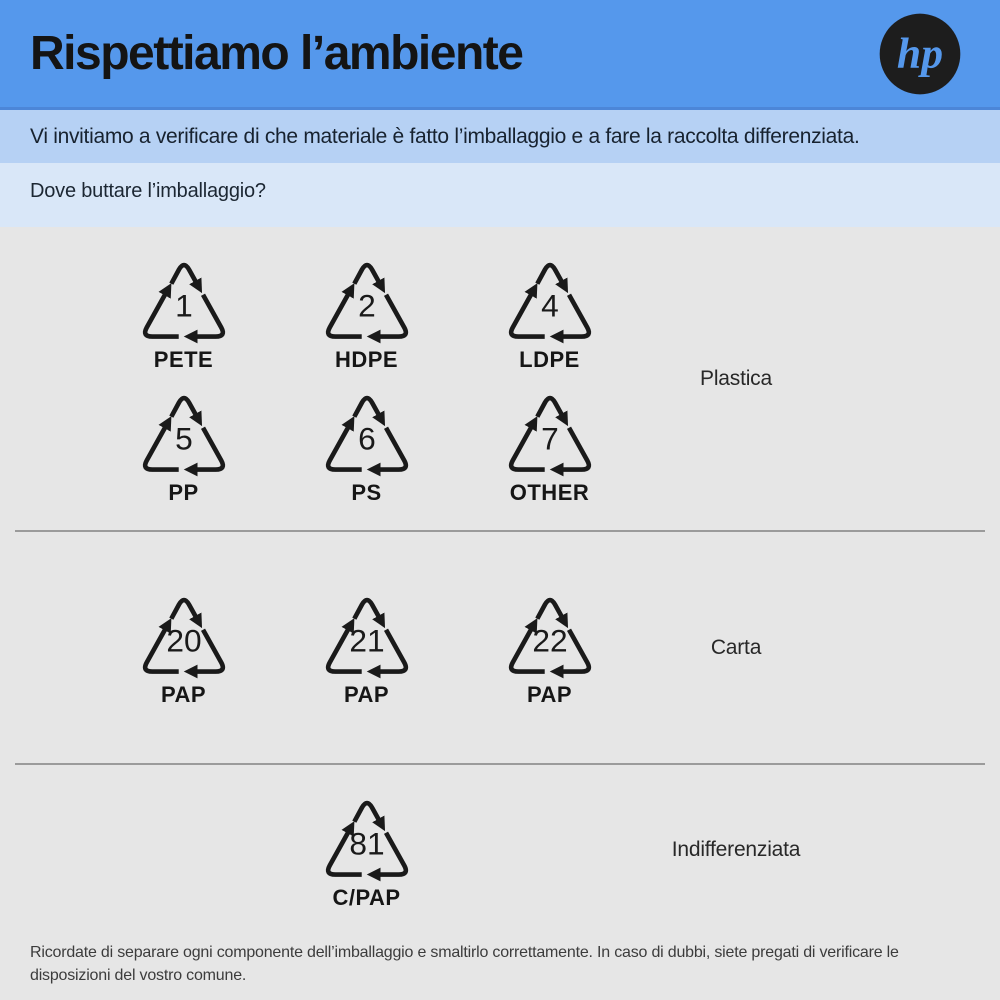 The image size is (1000, 1000). Describe the element at coordinates (366, 359) in the screenshot. I see `material-code-label: HDPE` at that location.